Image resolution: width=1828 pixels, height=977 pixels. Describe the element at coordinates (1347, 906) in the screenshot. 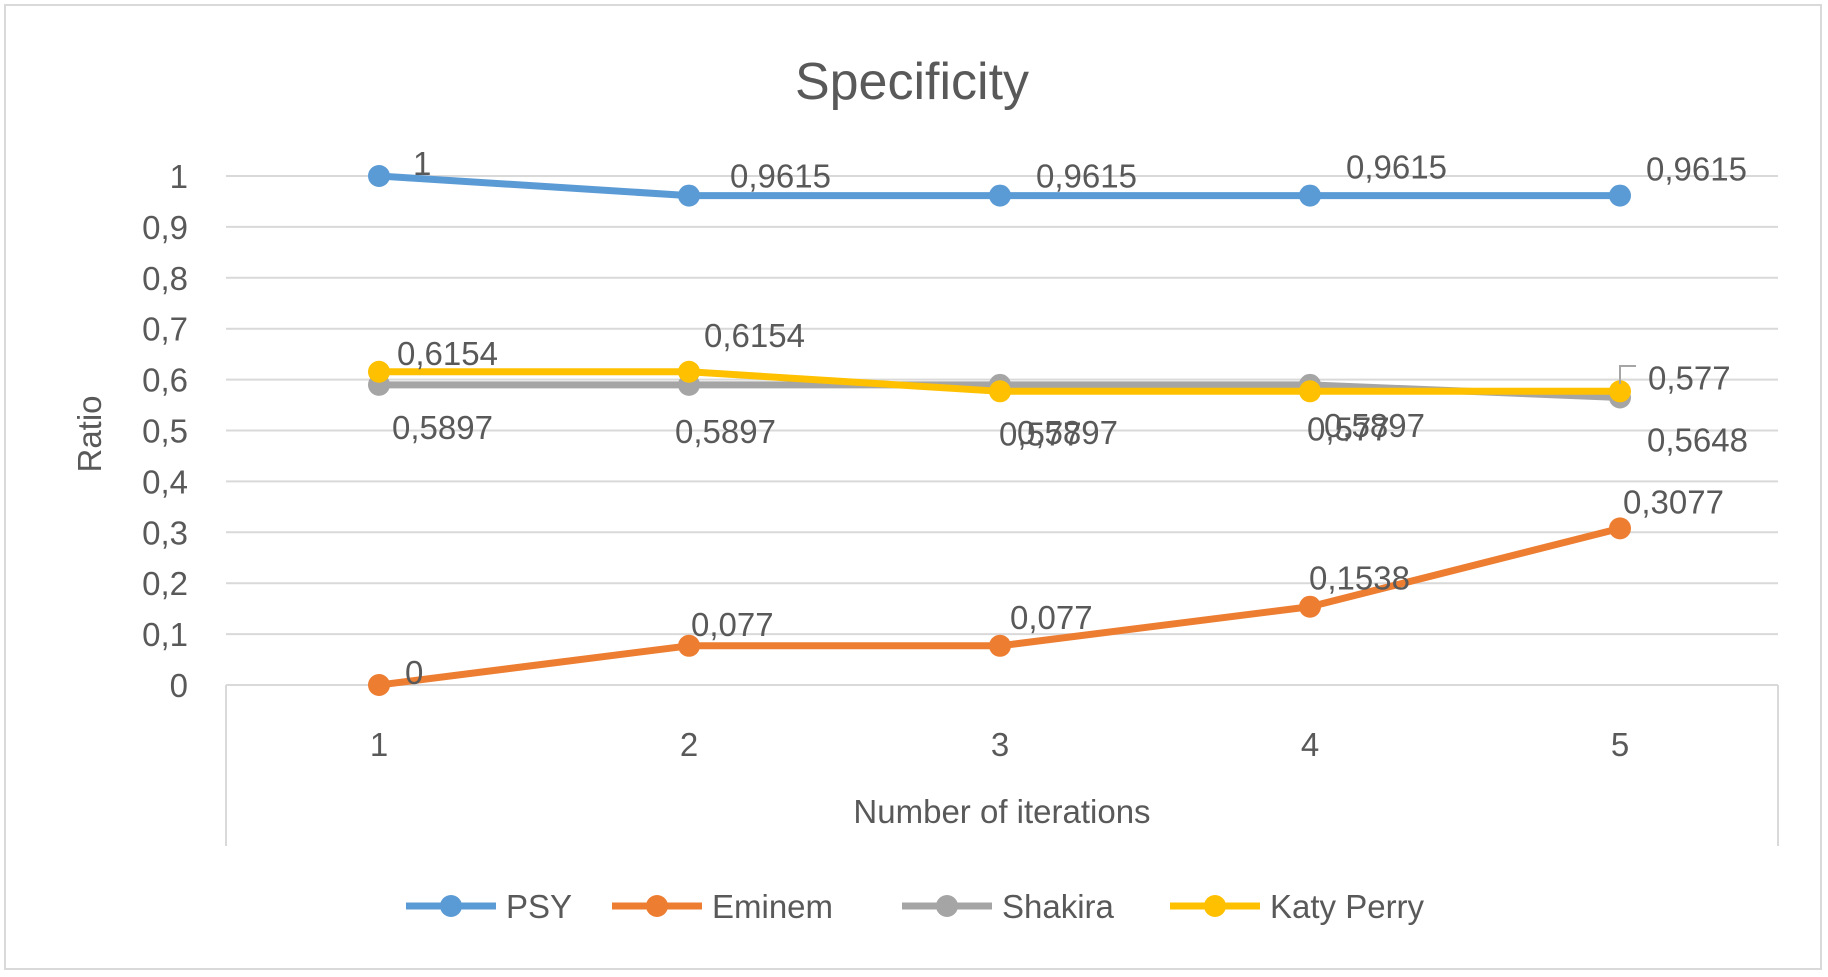

I see `legend-label: Katy Perry` at that location.